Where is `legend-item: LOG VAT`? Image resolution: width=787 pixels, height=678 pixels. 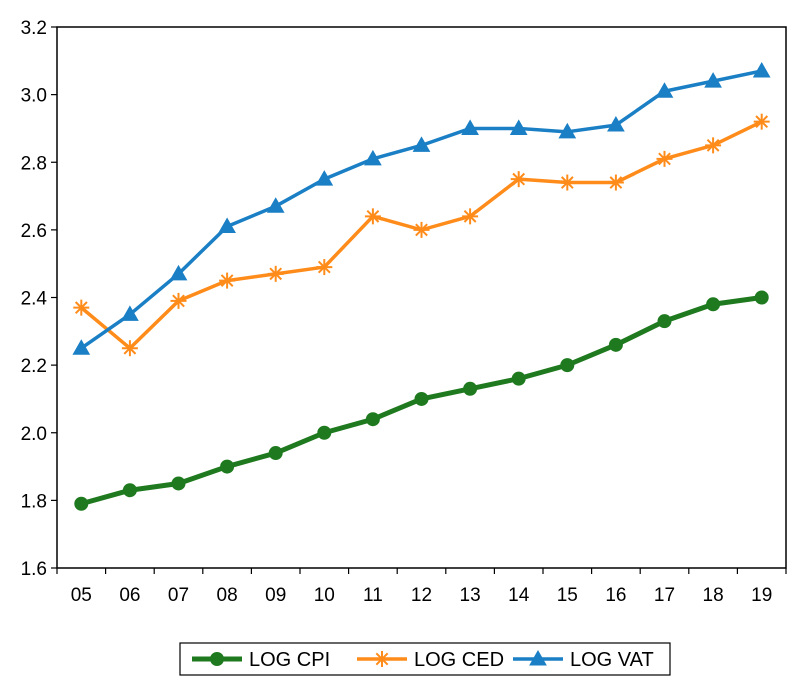
legend-item: LOG VAT is located at coordinates (583, 660).